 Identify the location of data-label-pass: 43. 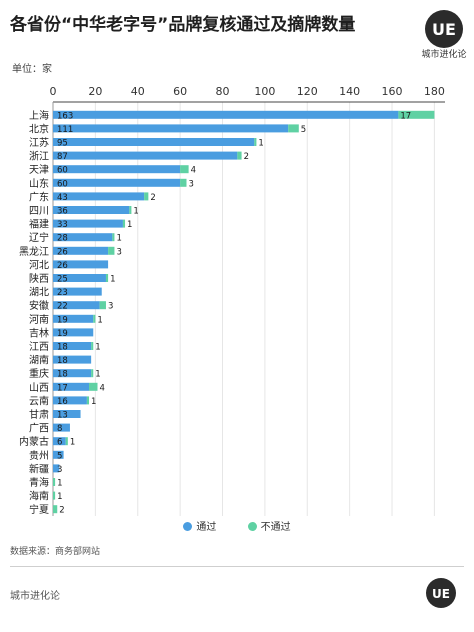
(62, 198).